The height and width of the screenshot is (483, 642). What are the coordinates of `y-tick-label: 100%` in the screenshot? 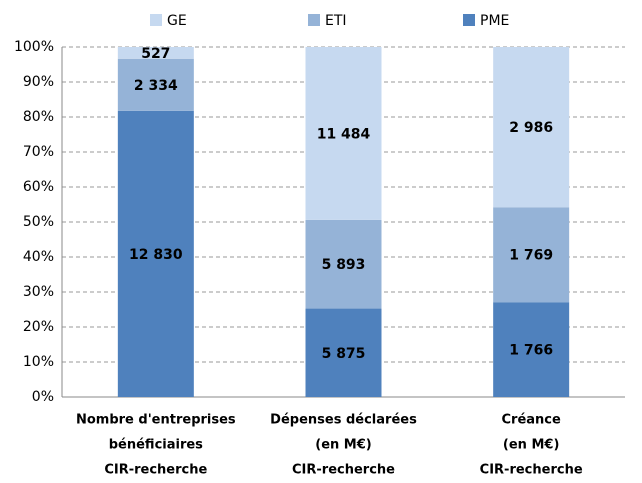 It's located at (34, 47).